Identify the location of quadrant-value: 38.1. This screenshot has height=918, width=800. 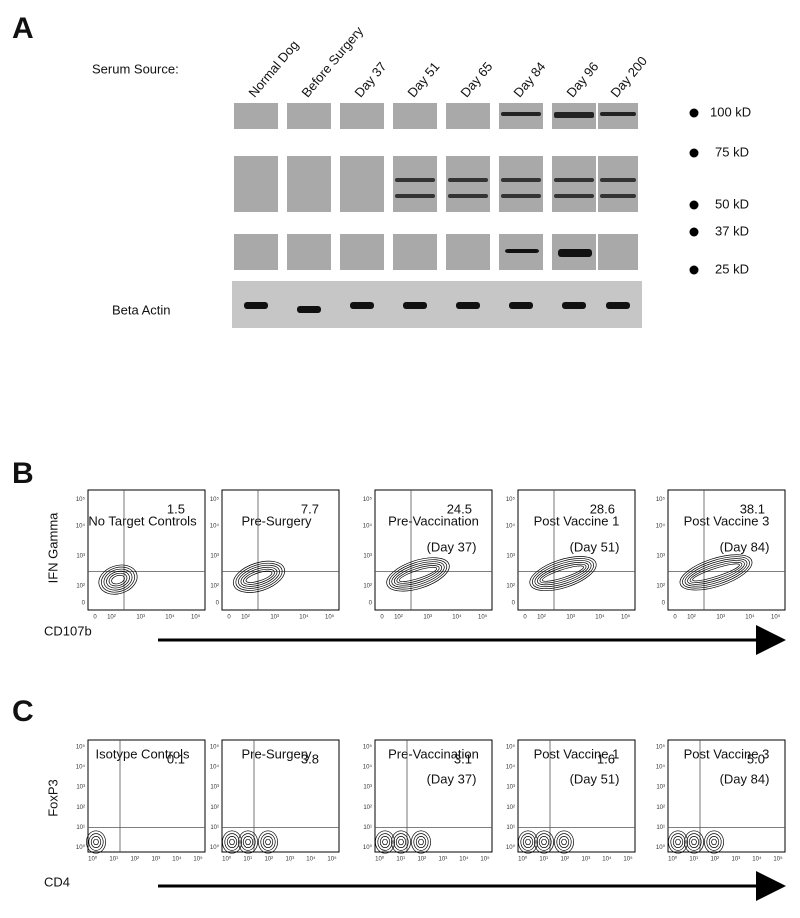
(752, 508).